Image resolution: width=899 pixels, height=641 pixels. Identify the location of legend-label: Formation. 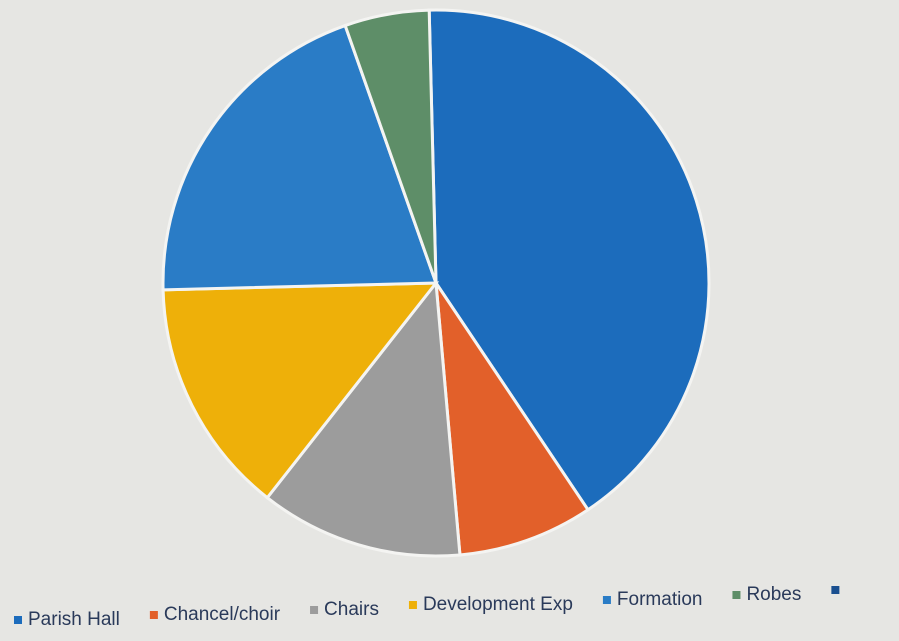
(660, 599).